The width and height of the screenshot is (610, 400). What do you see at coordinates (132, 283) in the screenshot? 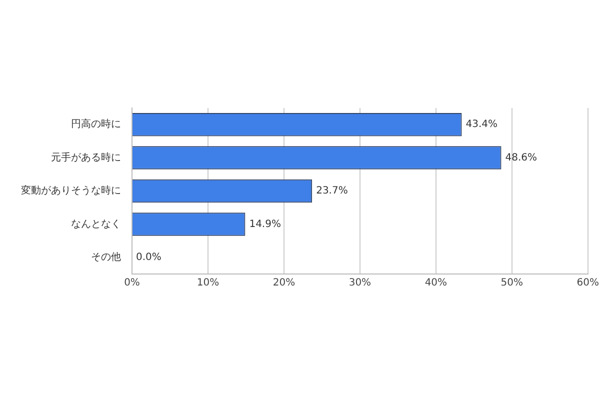
I see `x-tick-label: 0%` at bounding box center [132, 283].